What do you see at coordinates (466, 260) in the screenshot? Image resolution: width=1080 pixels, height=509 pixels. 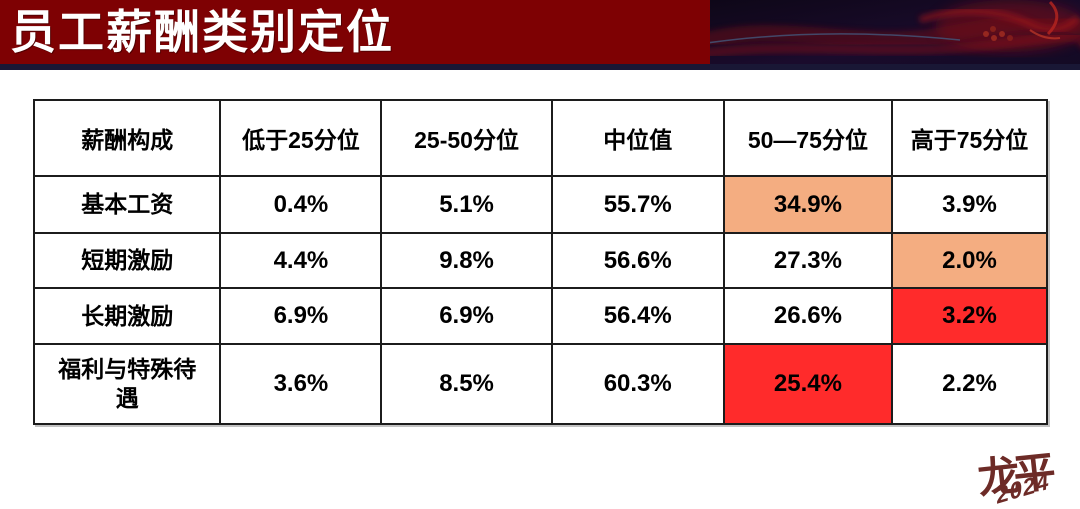 I see `value-cell: 9.8%` at bounding box center [466, 260].